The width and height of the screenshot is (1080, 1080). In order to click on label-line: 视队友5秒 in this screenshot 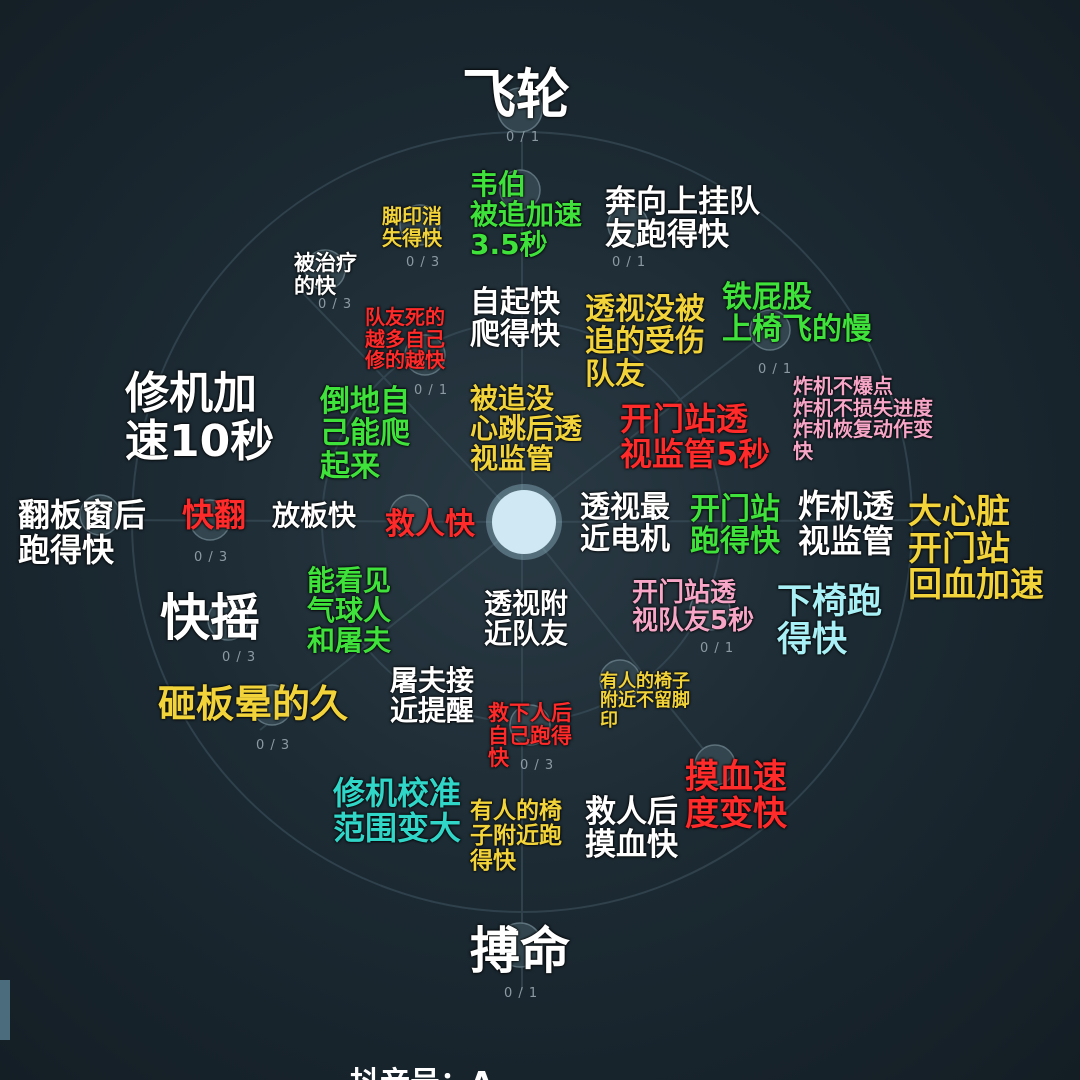, I will do `click(693, 621)`.